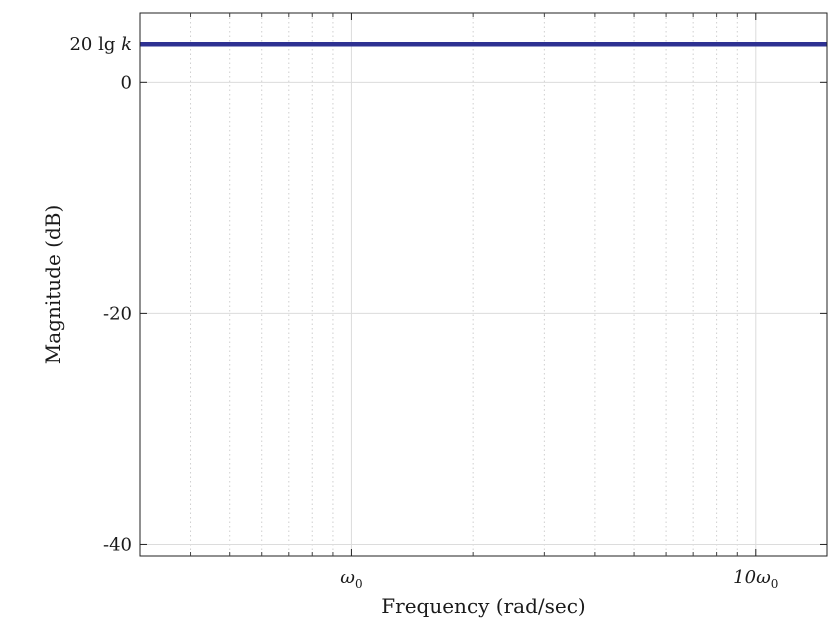  I want to click on x-tick-label: 10ω0, so click(755, 579).